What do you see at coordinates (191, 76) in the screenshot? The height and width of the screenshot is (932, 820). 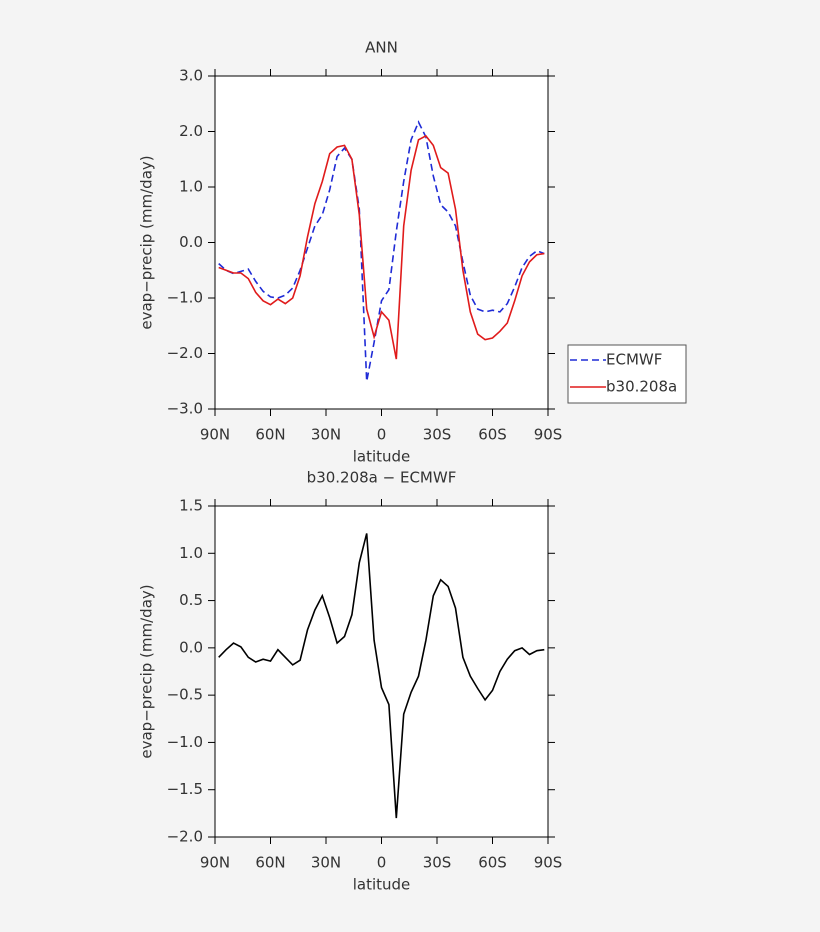 I see `y-tick-label: 3.0` at bounding box center [191, 76].